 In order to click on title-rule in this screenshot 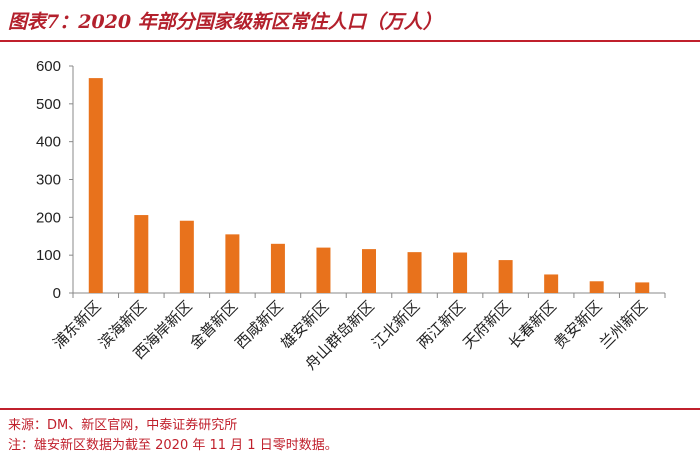, I will do `click(350, 41)`.